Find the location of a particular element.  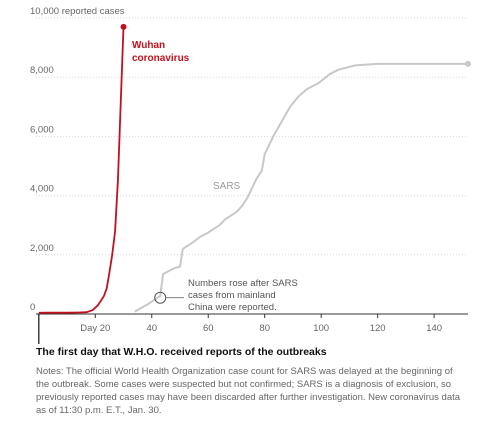

y-tick-label: 4,000 is located at coordinates (42, 189).